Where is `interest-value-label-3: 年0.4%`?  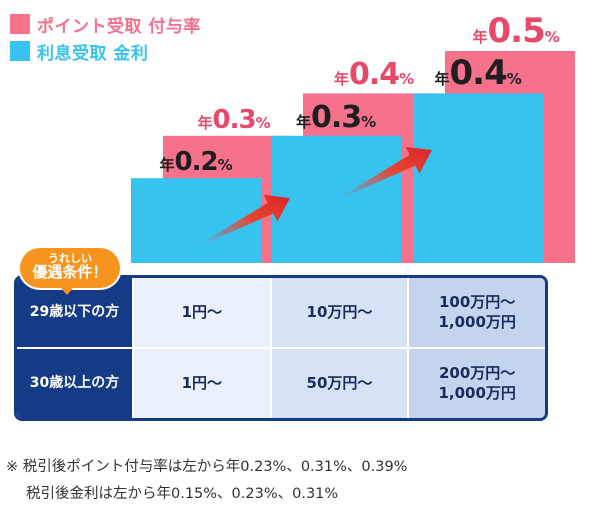 interest-value-label-3: 年0.4% is located at coordinates (478, 73).